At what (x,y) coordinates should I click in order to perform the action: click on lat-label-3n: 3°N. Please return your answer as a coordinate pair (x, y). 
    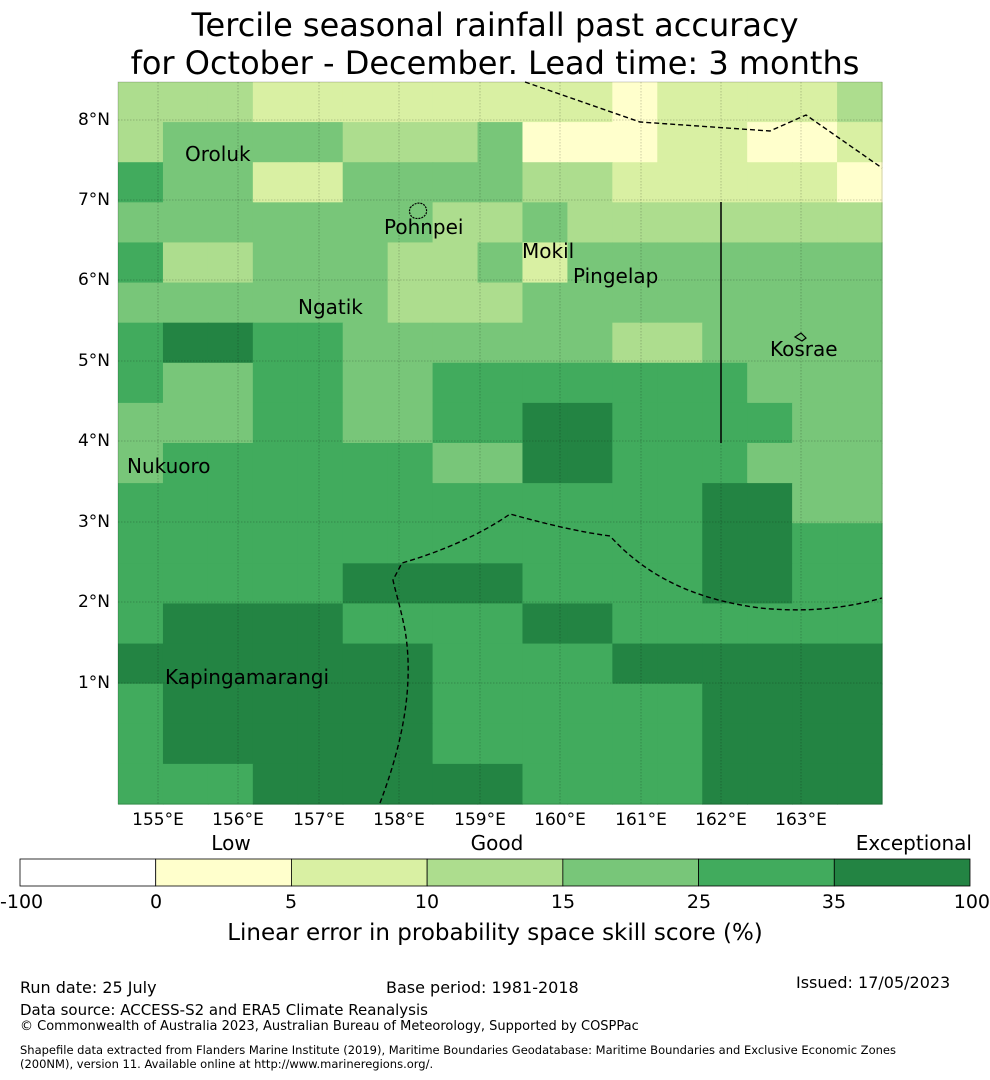
    Looking at the image, I should click on (93, 522).